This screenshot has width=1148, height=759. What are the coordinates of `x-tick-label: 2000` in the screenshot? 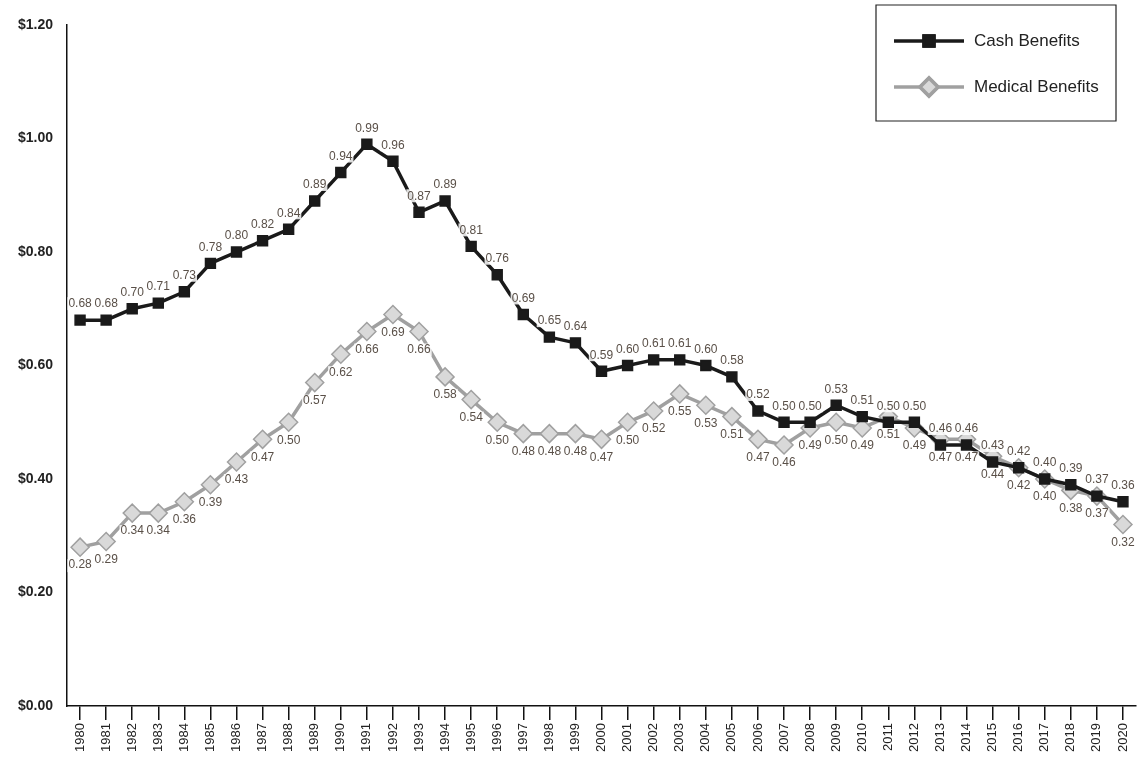 It's located at (601, 737).